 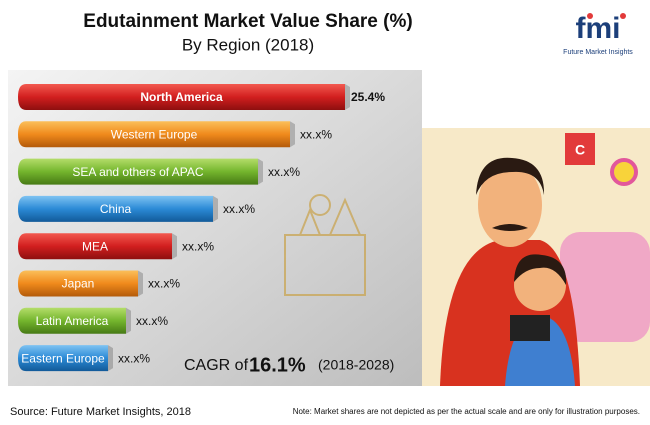 I want to click on bar-label: Japan, so click(x=78, y=284).